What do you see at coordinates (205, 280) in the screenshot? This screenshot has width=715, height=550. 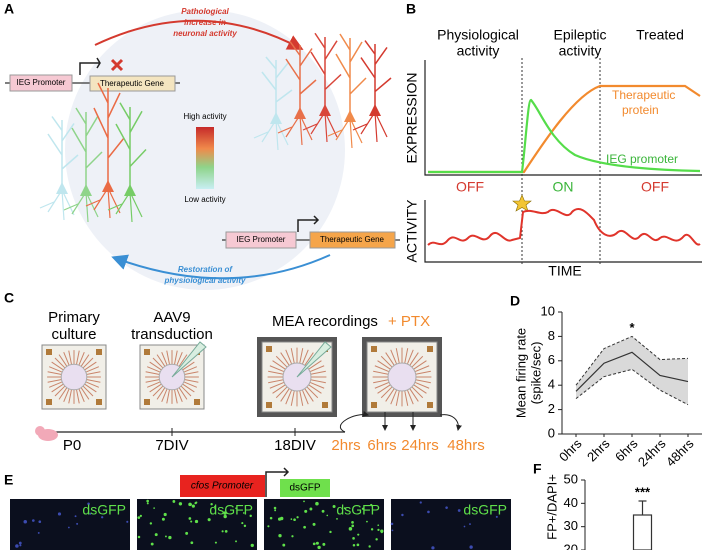 I see `arrow-text: physiological activity` at bounding box center [205, 280].